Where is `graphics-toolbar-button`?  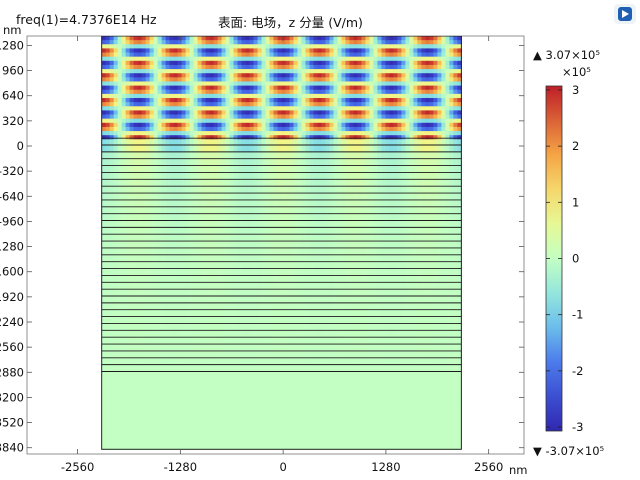 graphics-toolbar-button is located at coordinates (625, 14).